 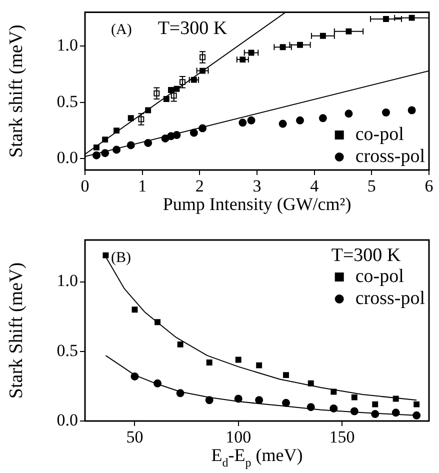 What do you see at coordinates (142, 186) in the screenshot?
I see `x-tick-label: 1` at bounding box center [142, 186].